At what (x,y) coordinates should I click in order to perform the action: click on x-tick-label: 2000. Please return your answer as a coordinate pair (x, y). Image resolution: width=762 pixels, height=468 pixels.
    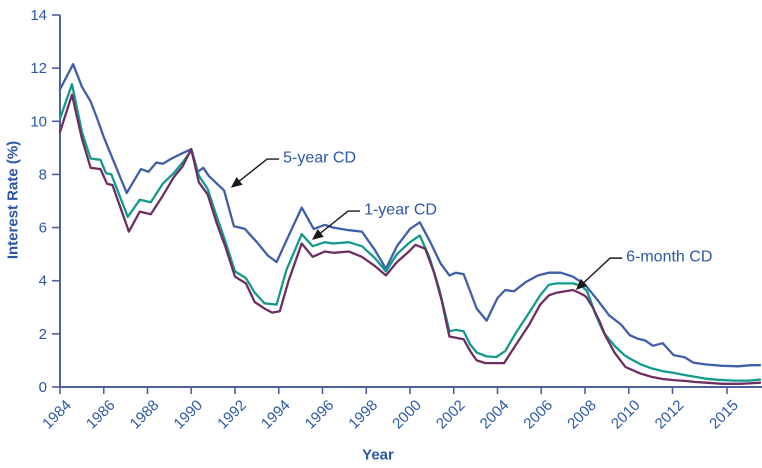
    Looking at the image, I should click on (407, 415).